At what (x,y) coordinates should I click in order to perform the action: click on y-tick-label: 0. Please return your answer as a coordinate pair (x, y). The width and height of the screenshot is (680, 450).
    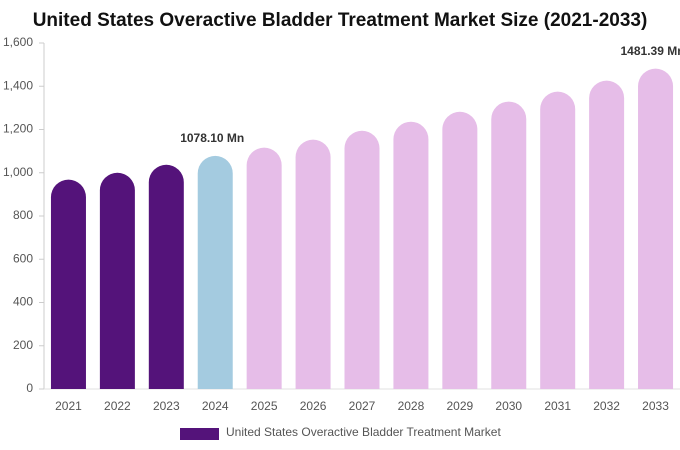
    Looking at the image, I should click on (29, 388).